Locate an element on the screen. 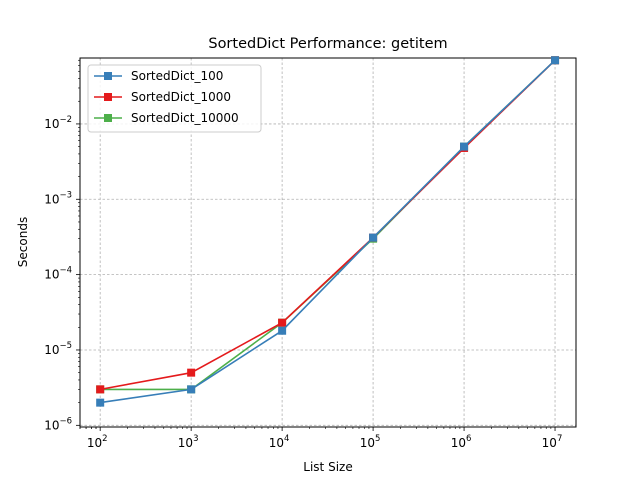 This screenshot has height=480, width=640. y-axis-label: Seconds is located at coordinates (23, 242).